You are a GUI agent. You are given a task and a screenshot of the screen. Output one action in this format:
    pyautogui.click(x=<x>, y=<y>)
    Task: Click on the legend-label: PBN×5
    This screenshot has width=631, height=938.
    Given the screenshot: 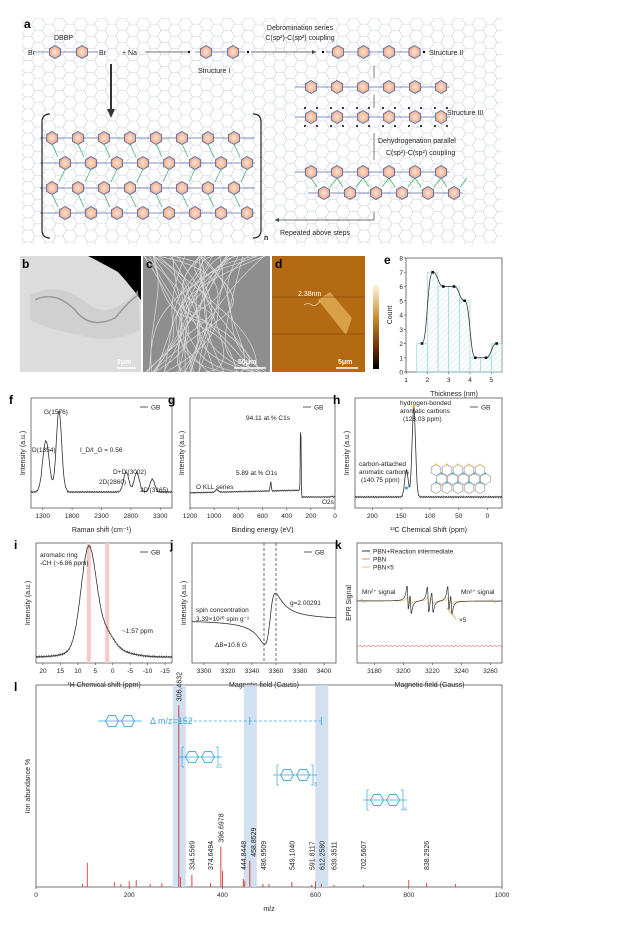 What is the action you would take?
    pyautogui.click(x=383, y=568)
    